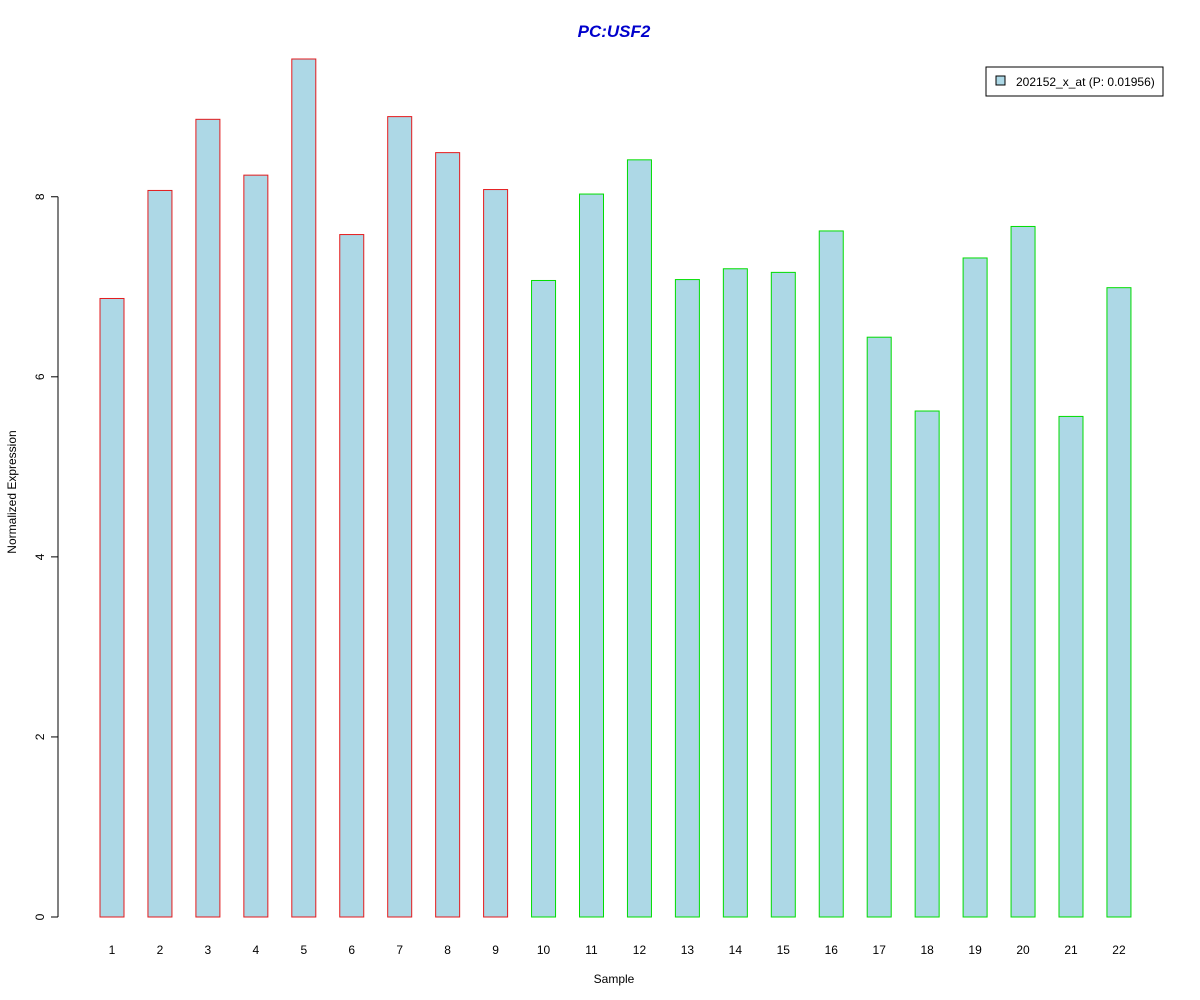 The width and height of the screenshot is (1200, 1000). Describe the element at coordinates (40, 916) in the screenshot. I see `y-tick-label: 0` at that location.